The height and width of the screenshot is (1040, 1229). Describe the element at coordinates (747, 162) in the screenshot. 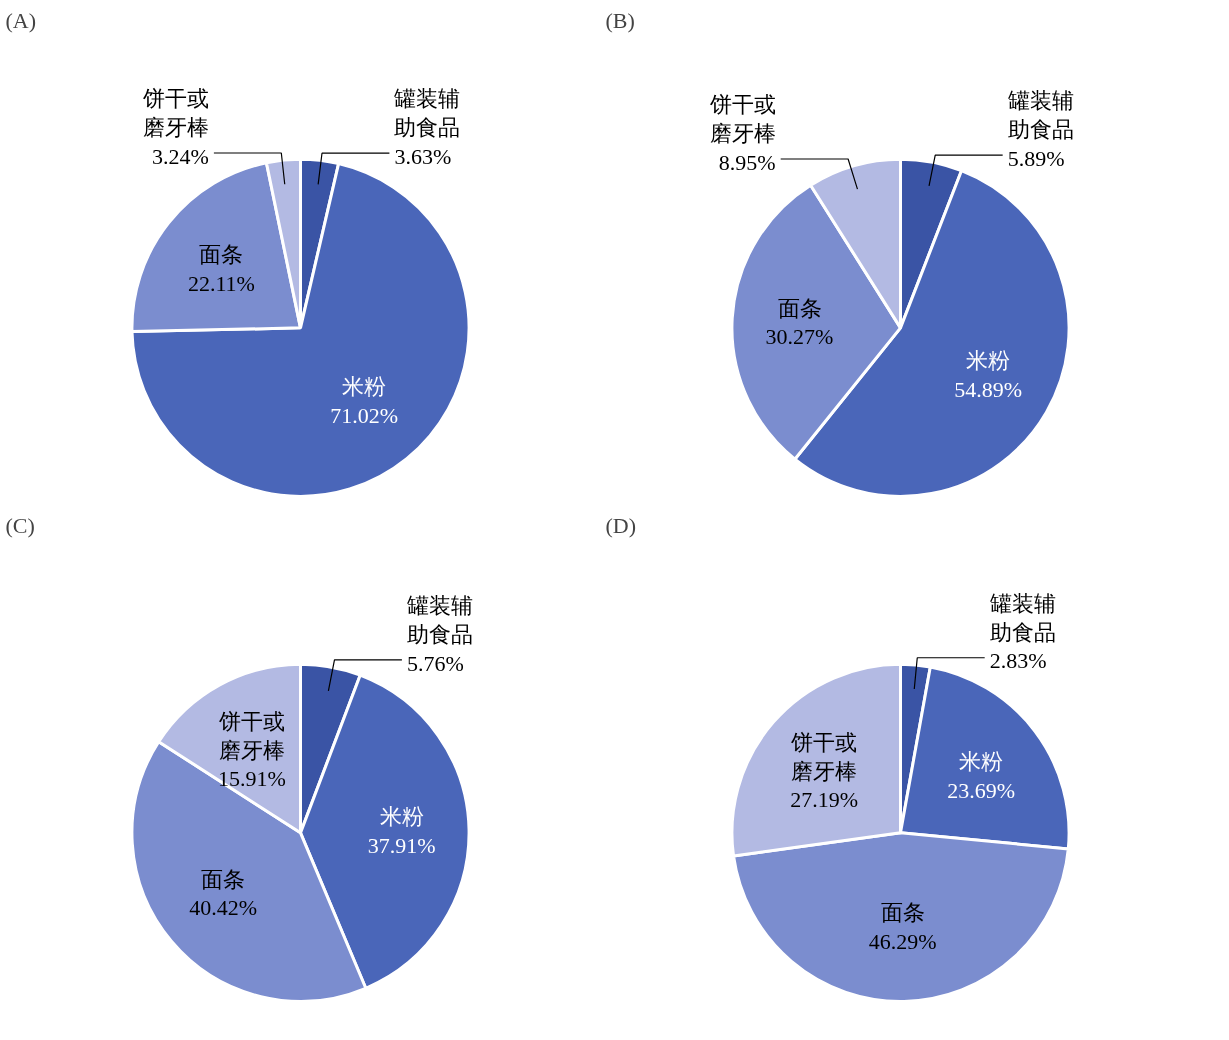

I see `data-label: 8.95%` at that location.